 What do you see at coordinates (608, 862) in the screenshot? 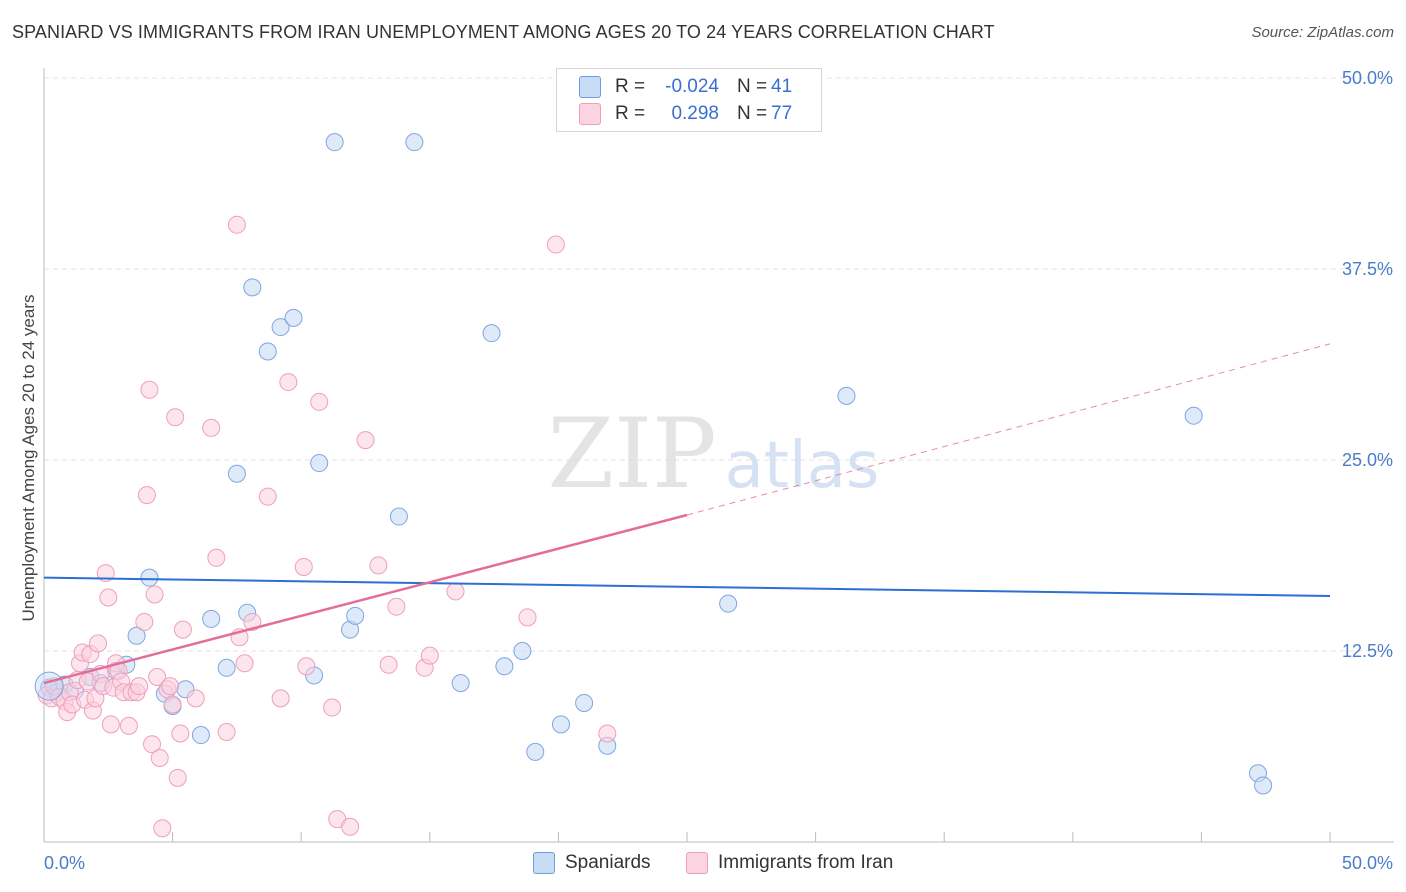
I see `legend-label-spaniards: Spaniards` at bounding box center [608, 862].